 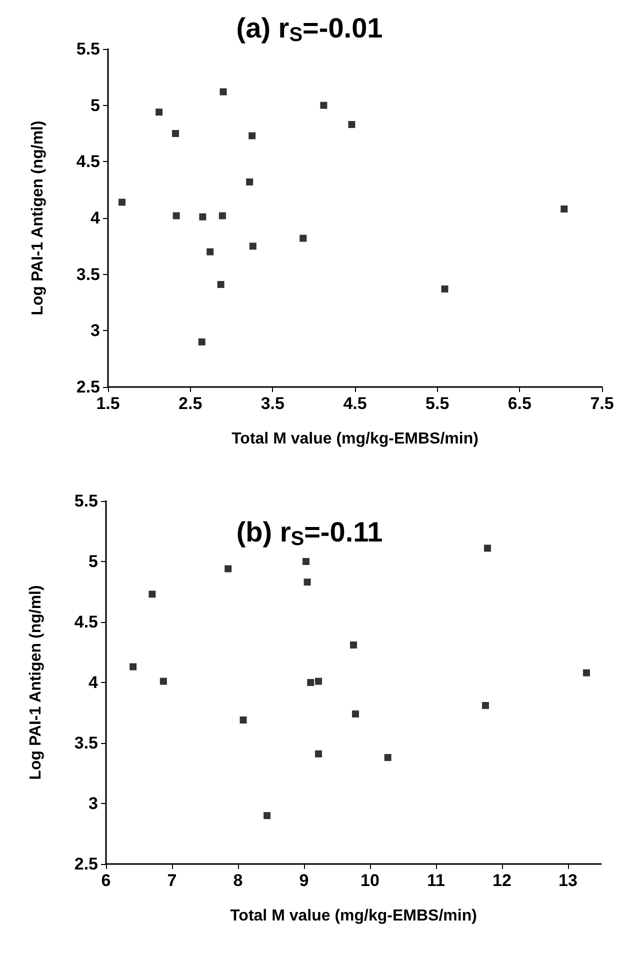 I want to click on x-tick-label: 7, so click(x=172, y=880).